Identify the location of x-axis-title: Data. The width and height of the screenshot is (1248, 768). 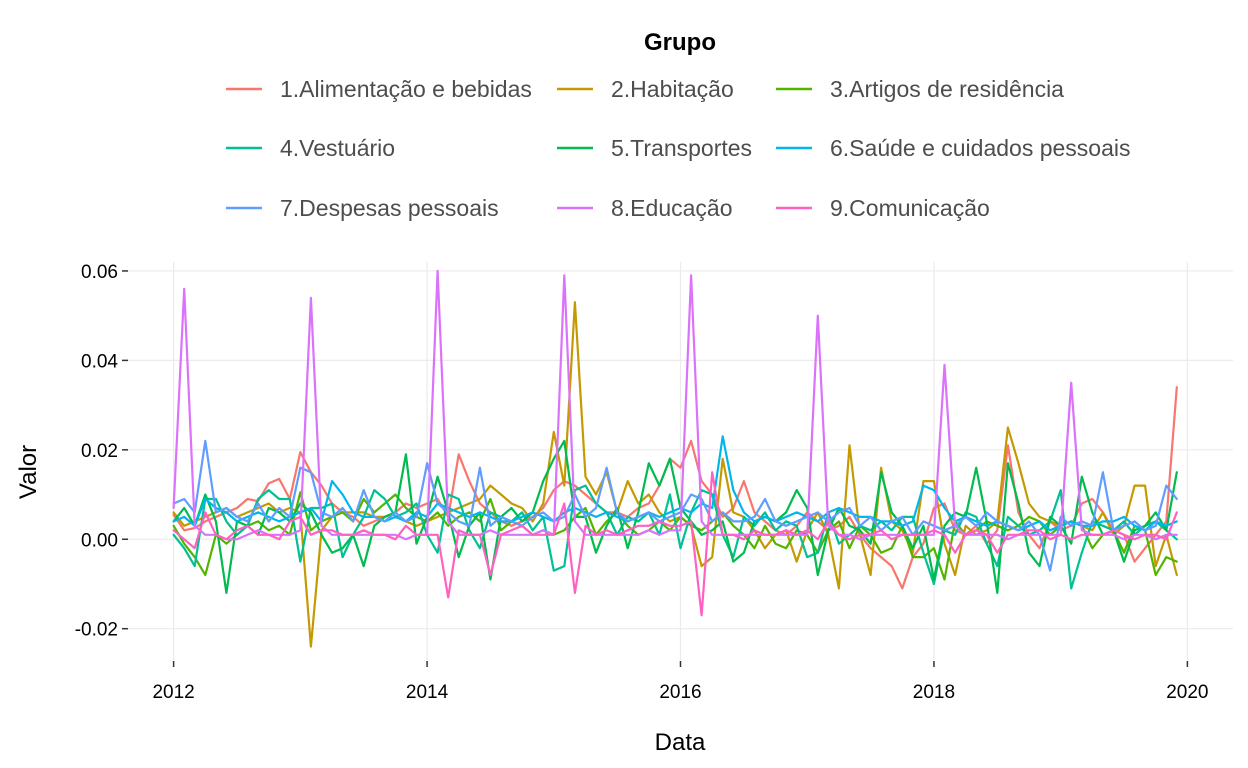
(680, 742).